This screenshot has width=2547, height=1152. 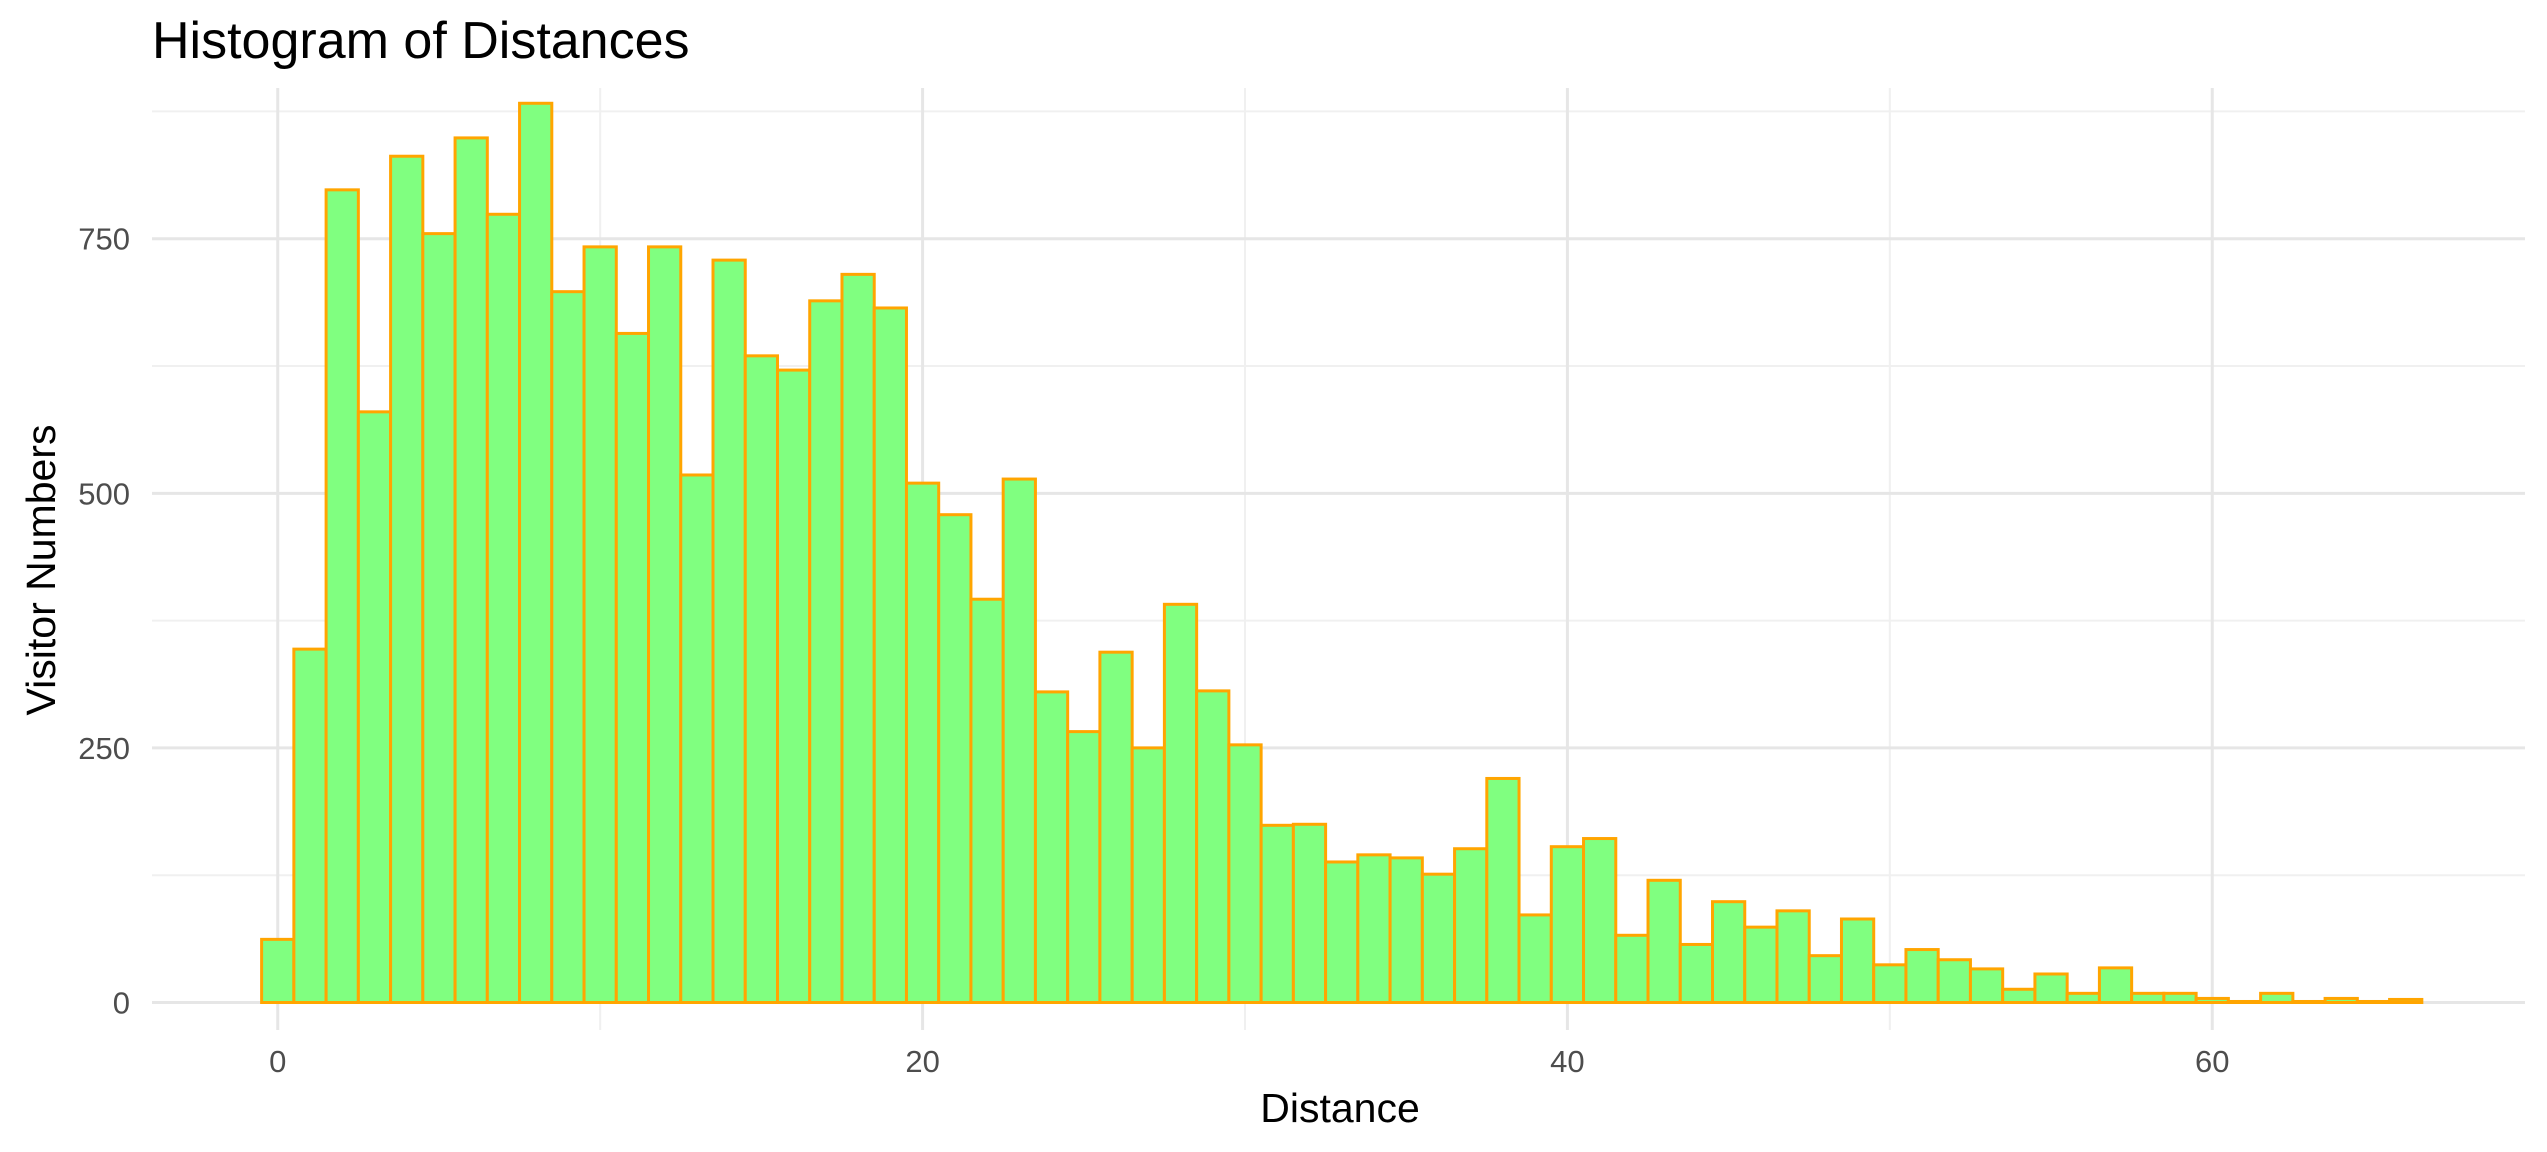 What do you see at coordinates (104, 239) in the screenshot?
I see `y-tick-label: 750` at bounding box center [104, 239].